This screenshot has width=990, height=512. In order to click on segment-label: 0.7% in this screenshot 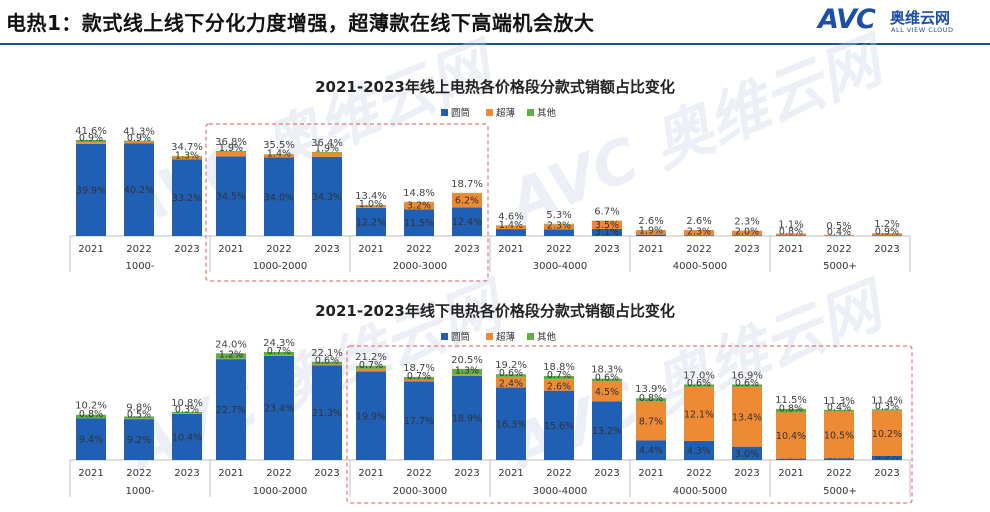, I will do `click(559, 375)`.